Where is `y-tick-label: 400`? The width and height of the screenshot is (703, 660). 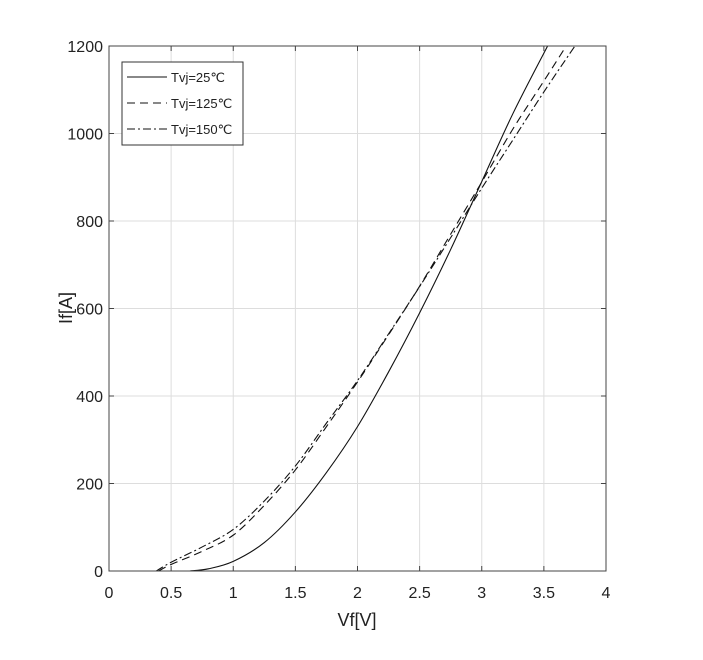
y-tick-label: 400 is located at coordinates (89, 397).